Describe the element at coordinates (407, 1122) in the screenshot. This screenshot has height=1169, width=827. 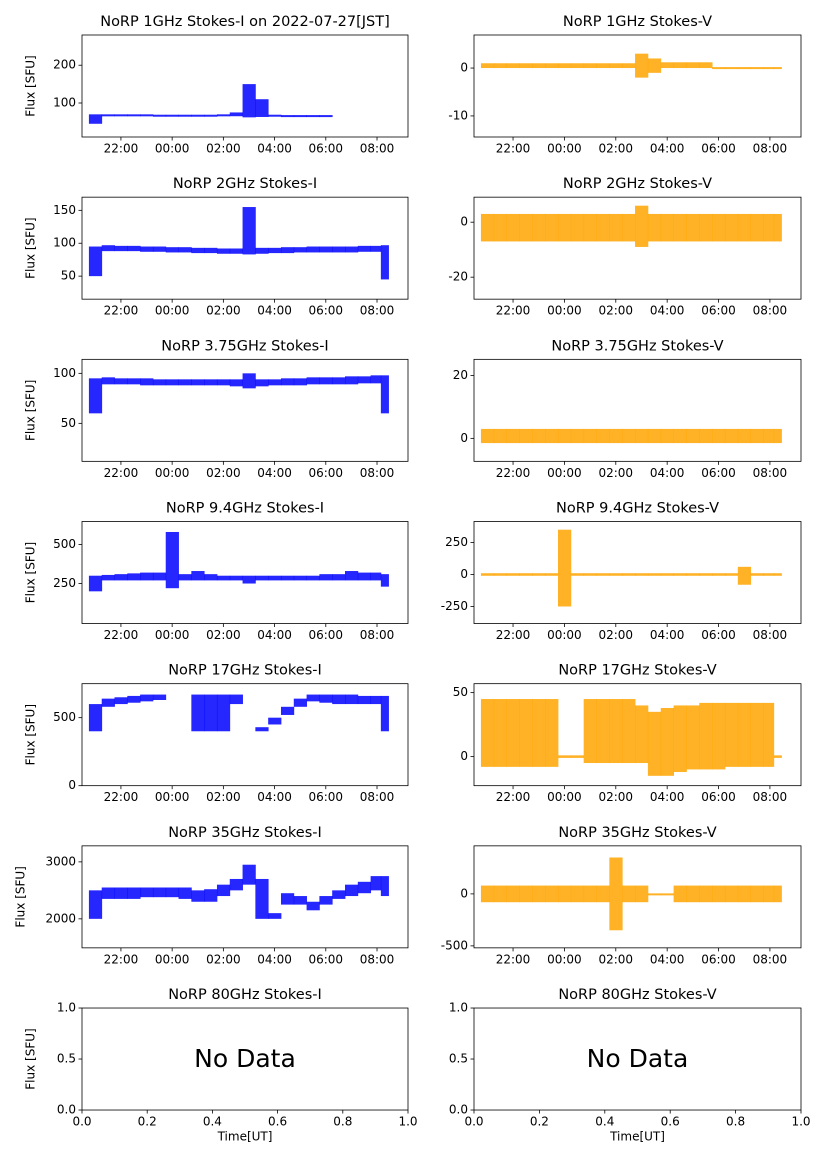
I see `x-tick-label: 1.0` at that location.